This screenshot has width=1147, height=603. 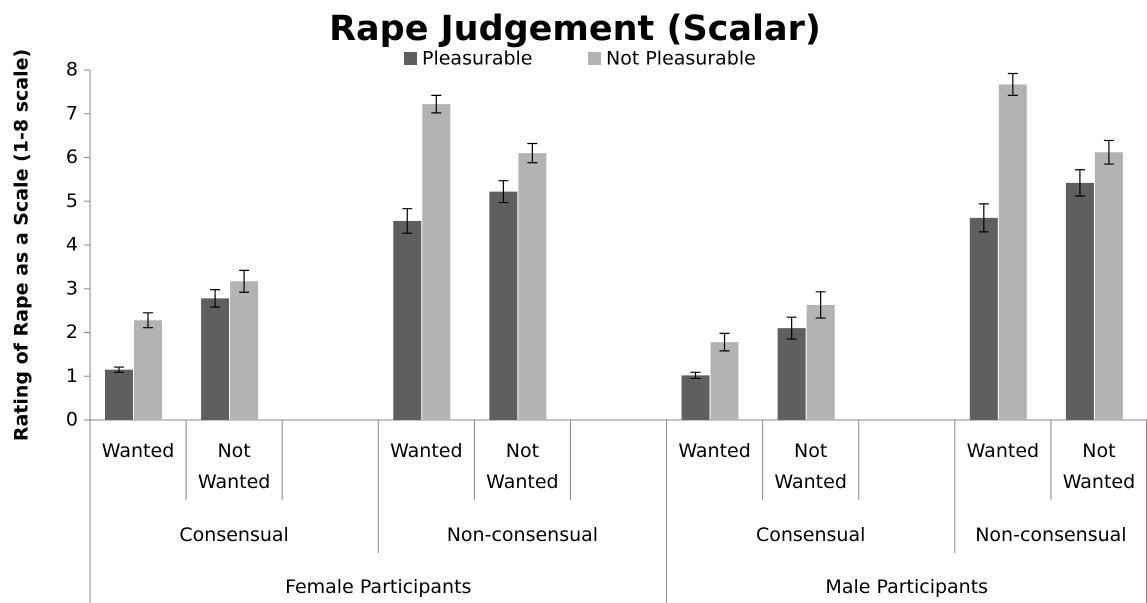 I want to click on y-tick-label: 0, so click(x=72, y=420).